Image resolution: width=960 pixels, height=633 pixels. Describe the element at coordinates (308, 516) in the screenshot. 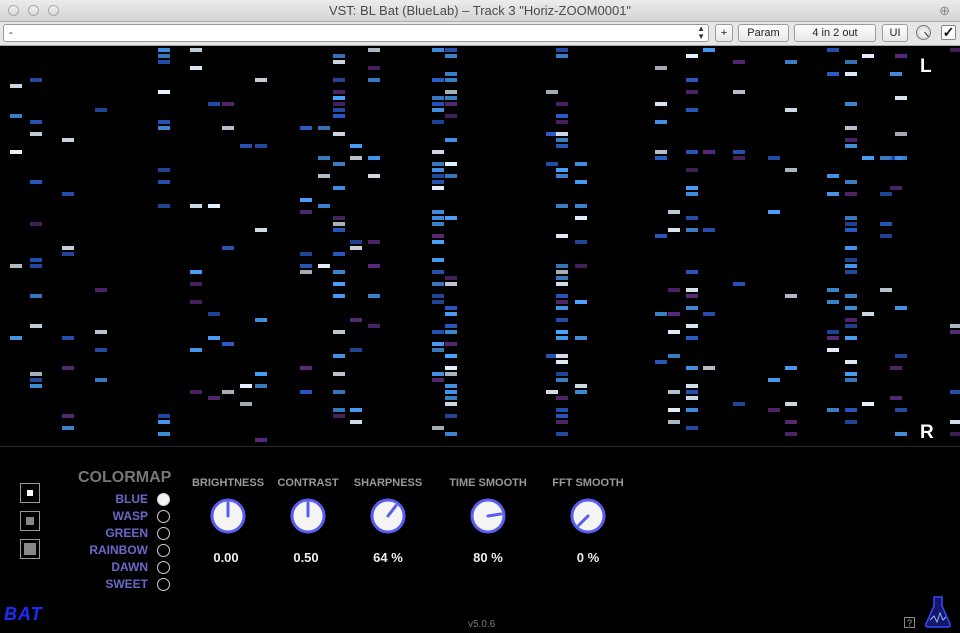

I see `contrast-knob` at that location.